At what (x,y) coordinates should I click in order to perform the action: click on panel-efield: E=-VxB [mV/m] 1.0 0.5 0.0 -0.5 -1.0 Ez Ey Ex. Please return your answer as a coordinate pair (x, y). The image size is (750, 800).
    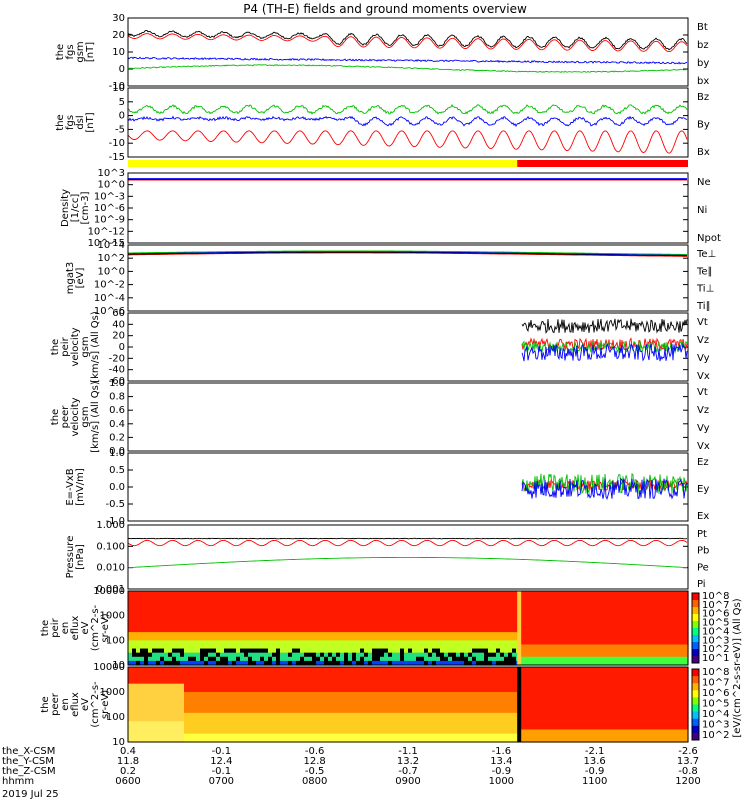
    Looking at the image, I should click on (387, 487).